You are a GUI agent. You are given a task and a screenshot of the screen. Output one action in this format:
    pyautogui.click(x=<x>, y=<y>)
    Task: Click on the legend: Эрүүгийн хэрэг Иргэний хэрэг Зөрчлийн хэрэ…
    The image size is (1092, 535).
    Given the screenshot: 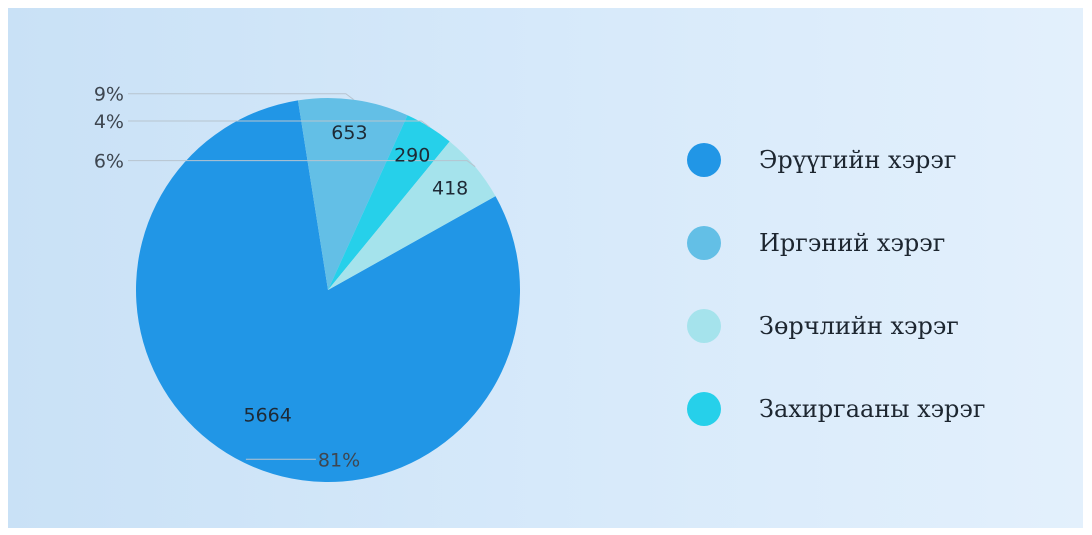 What is the action you would take?
    pyautogui.click(x=836, y=284)
    